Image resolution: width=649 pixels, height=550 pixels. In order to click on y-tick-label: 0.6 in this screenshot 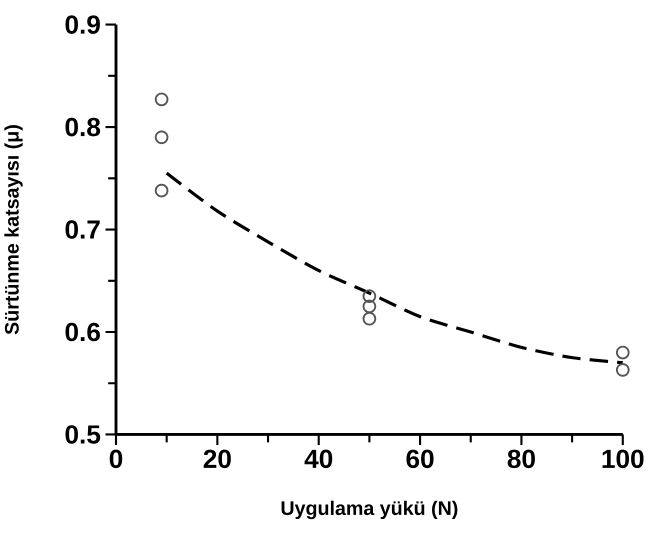, I will do `click(83, 332)`.